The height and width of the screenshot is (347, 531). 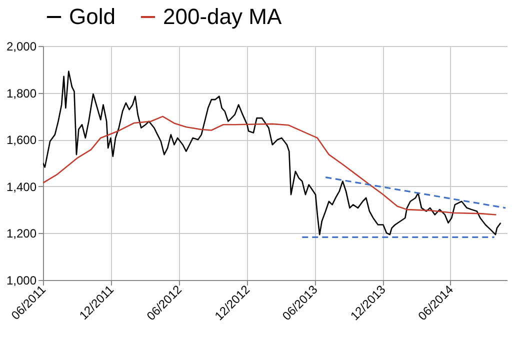 I want to click on y-tick-label: 1,400, so click(x=21, y=187).